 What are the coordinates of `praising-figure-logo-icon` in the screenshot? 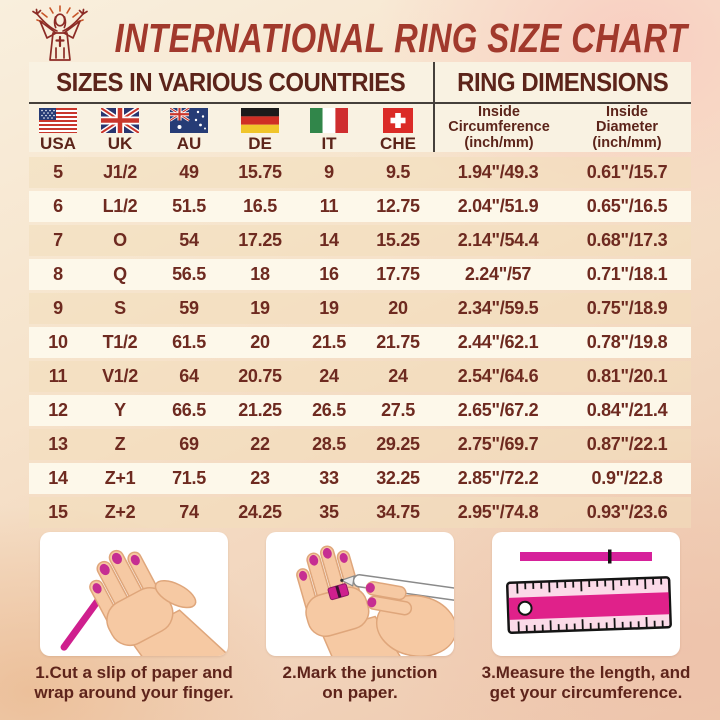 It's located at (60, 33).